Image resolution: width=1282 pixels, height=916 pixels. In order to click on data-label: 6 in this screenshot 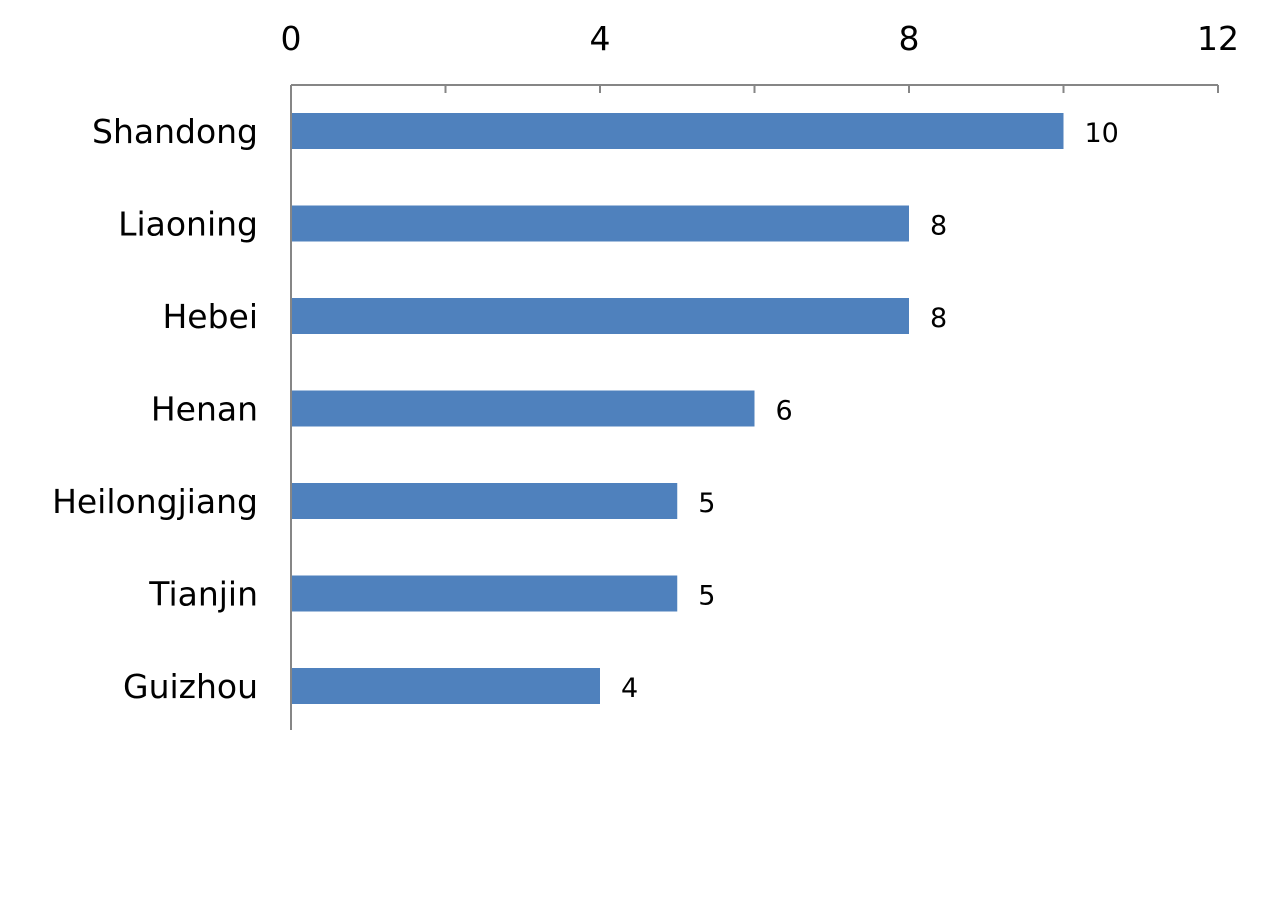, I will do `click(784, 411)`.